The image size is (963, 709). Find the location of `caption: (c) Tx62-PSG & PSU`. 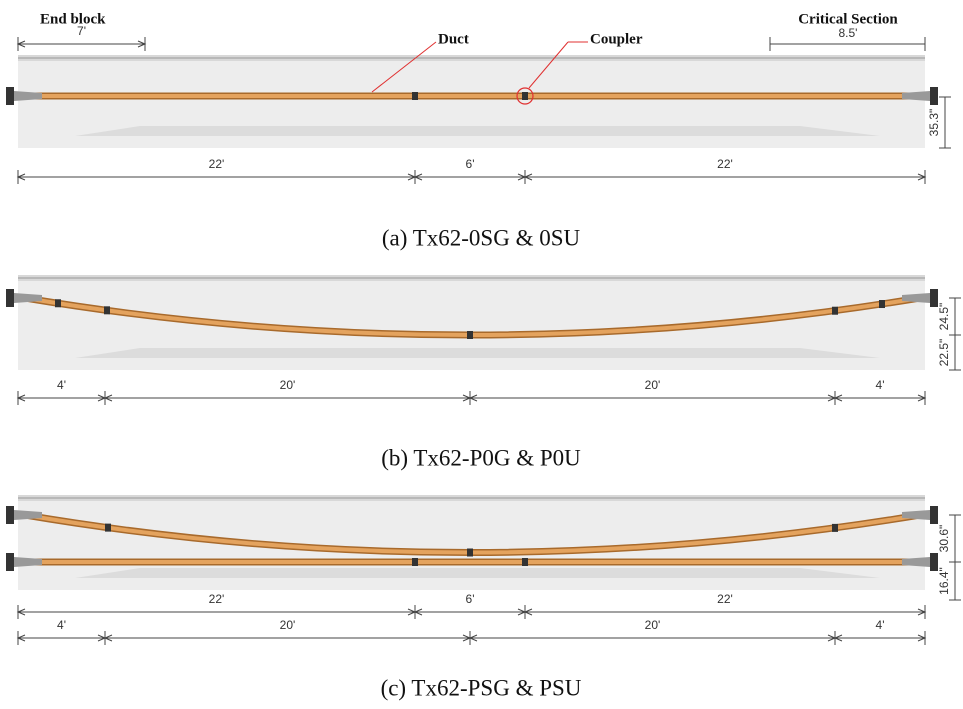

caption: (c) Tx62-PSG & PSU is located at coordinates (481, 687).